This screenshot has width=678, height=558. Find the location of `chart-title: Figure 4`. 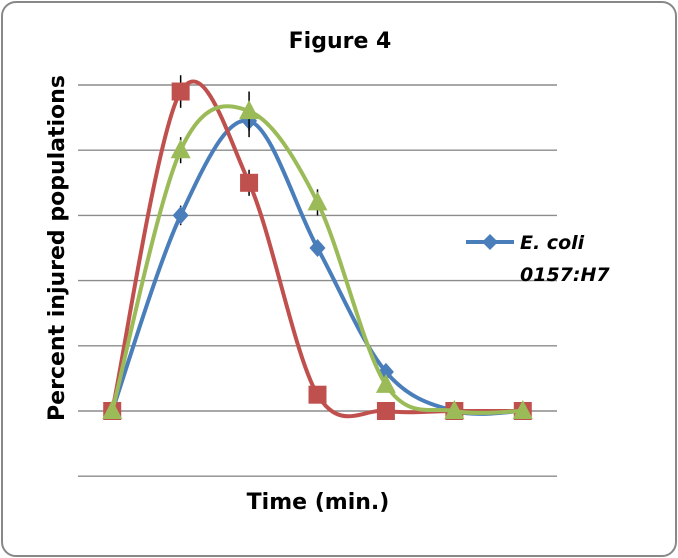

chart-title: Figure 4 is located at coordinates (340, 41).